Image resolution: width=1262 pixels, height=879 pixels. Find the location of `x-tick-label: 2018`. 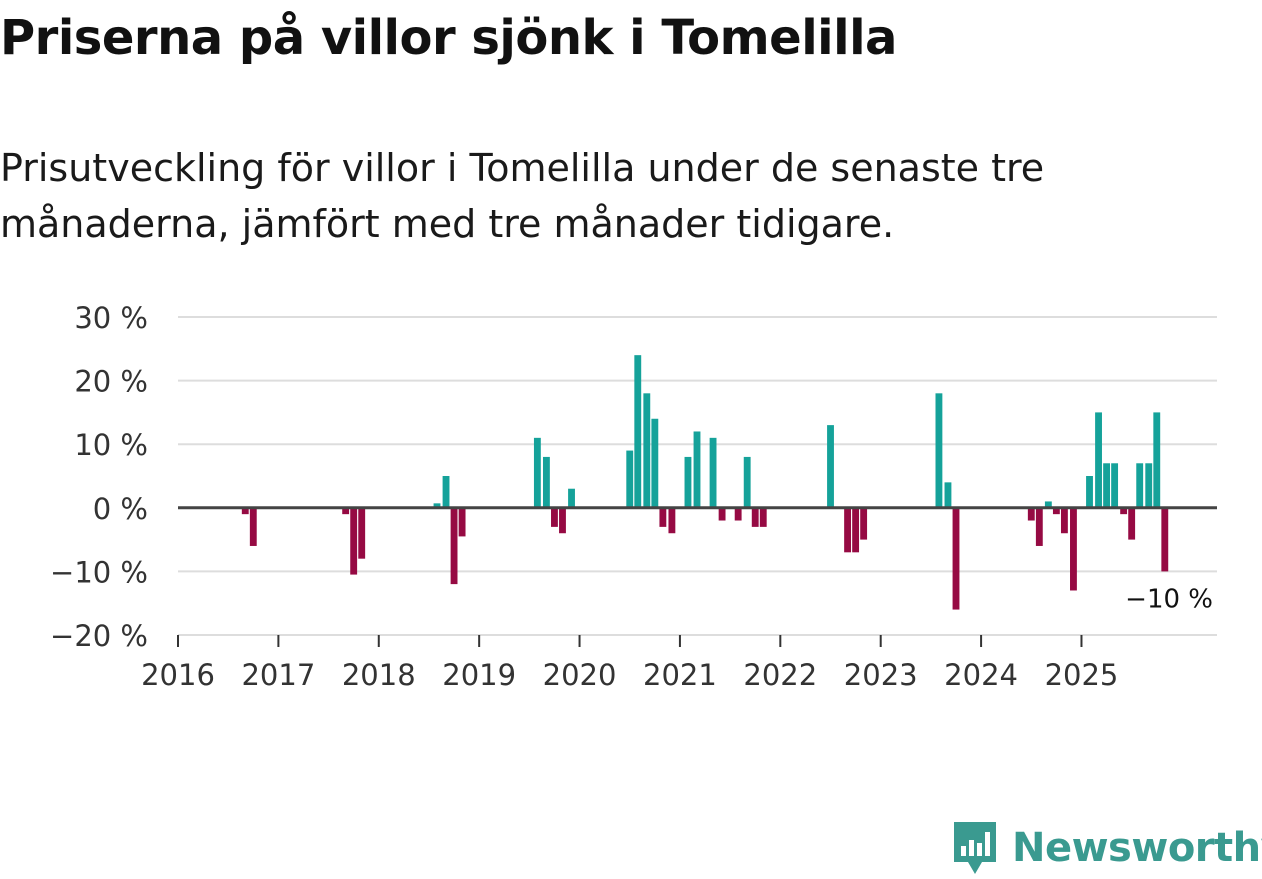

x-tick-label: 2018 is located at coordinates (379, 675).